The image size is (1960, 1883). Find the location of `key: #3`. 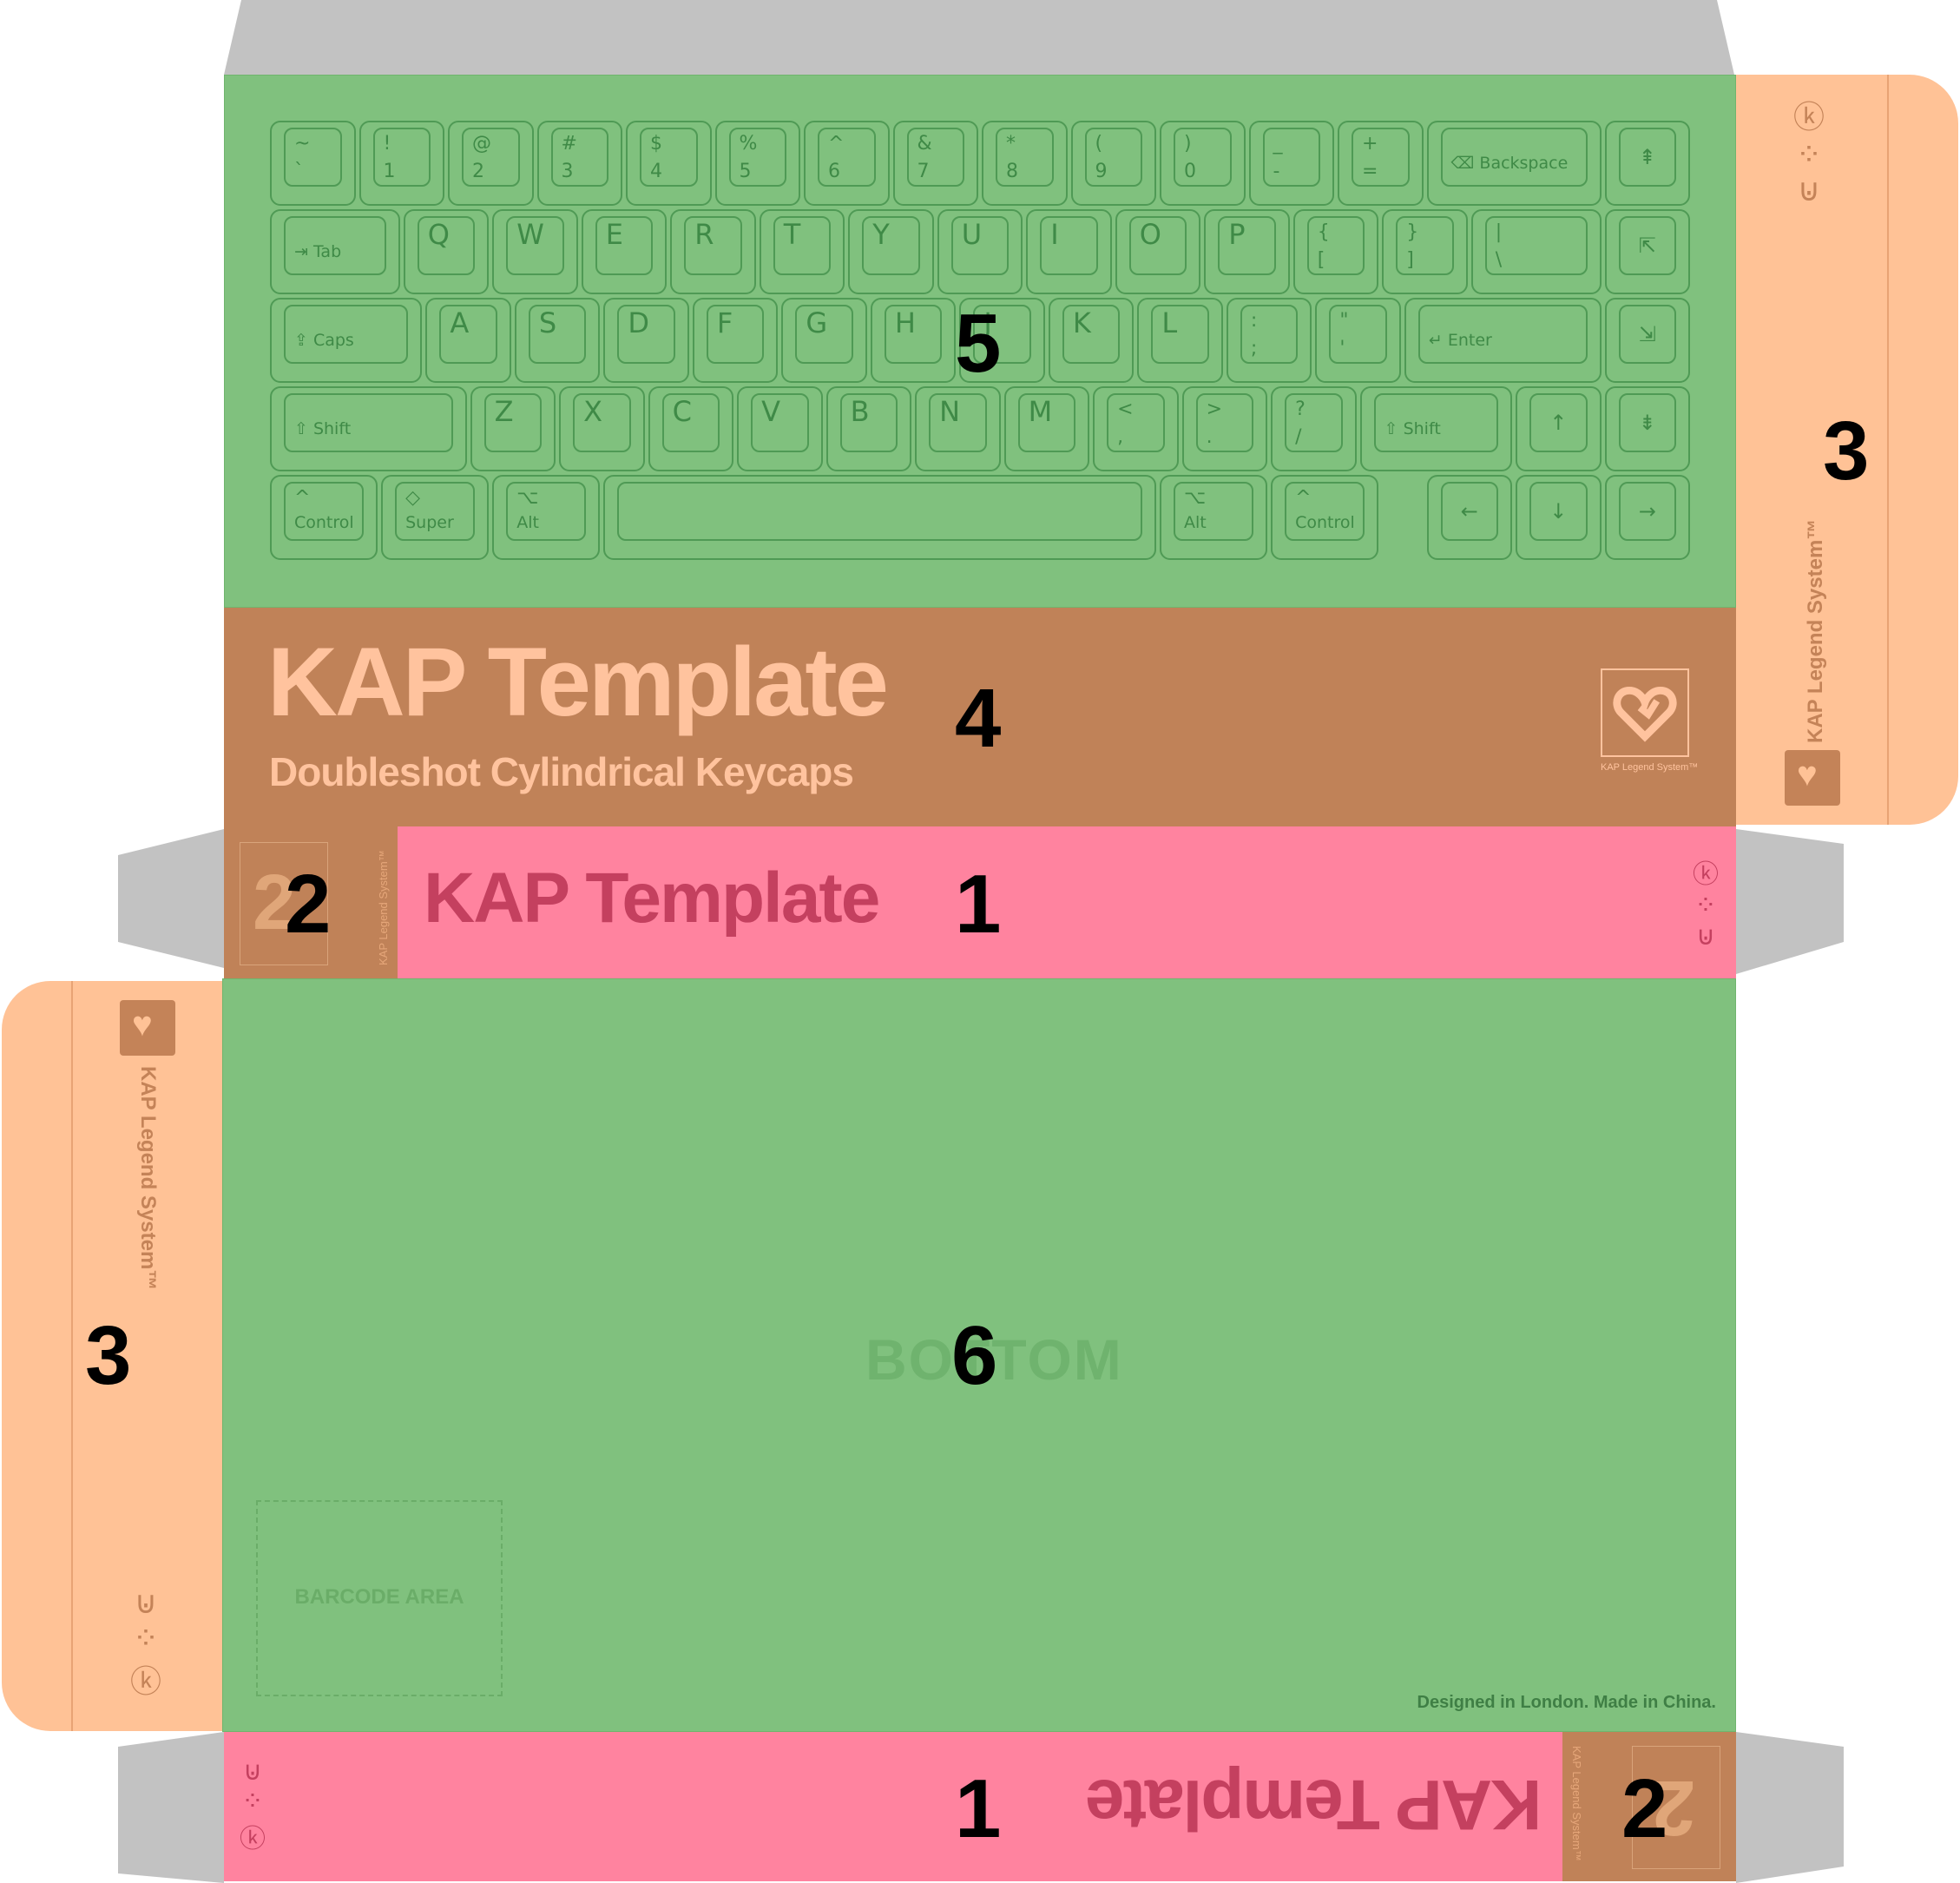

key: #3 is located at coordinates (579, 163).